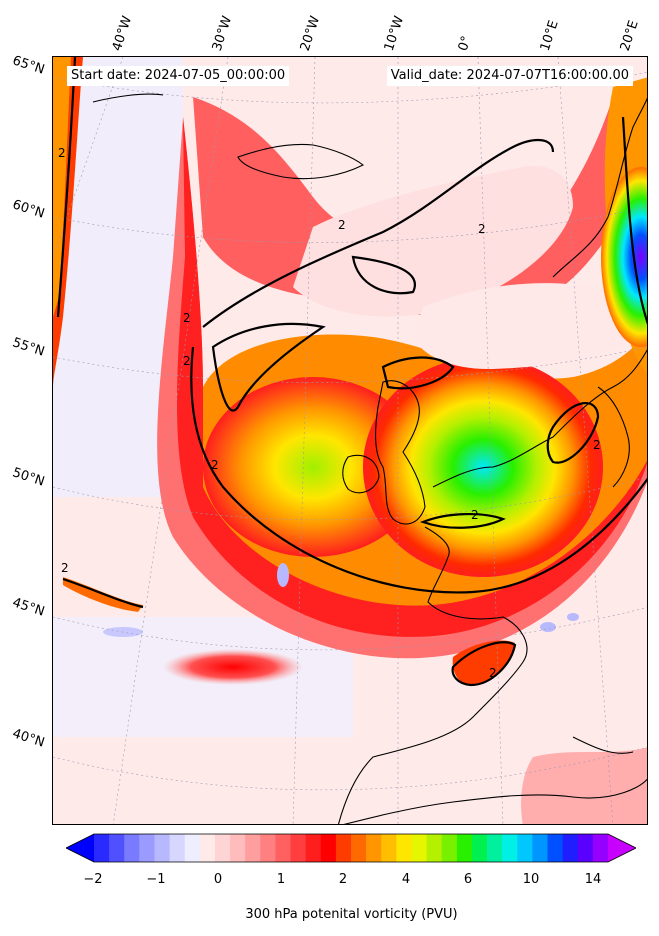  I want to click on colorbar-tick: 0, so click(218, 879).